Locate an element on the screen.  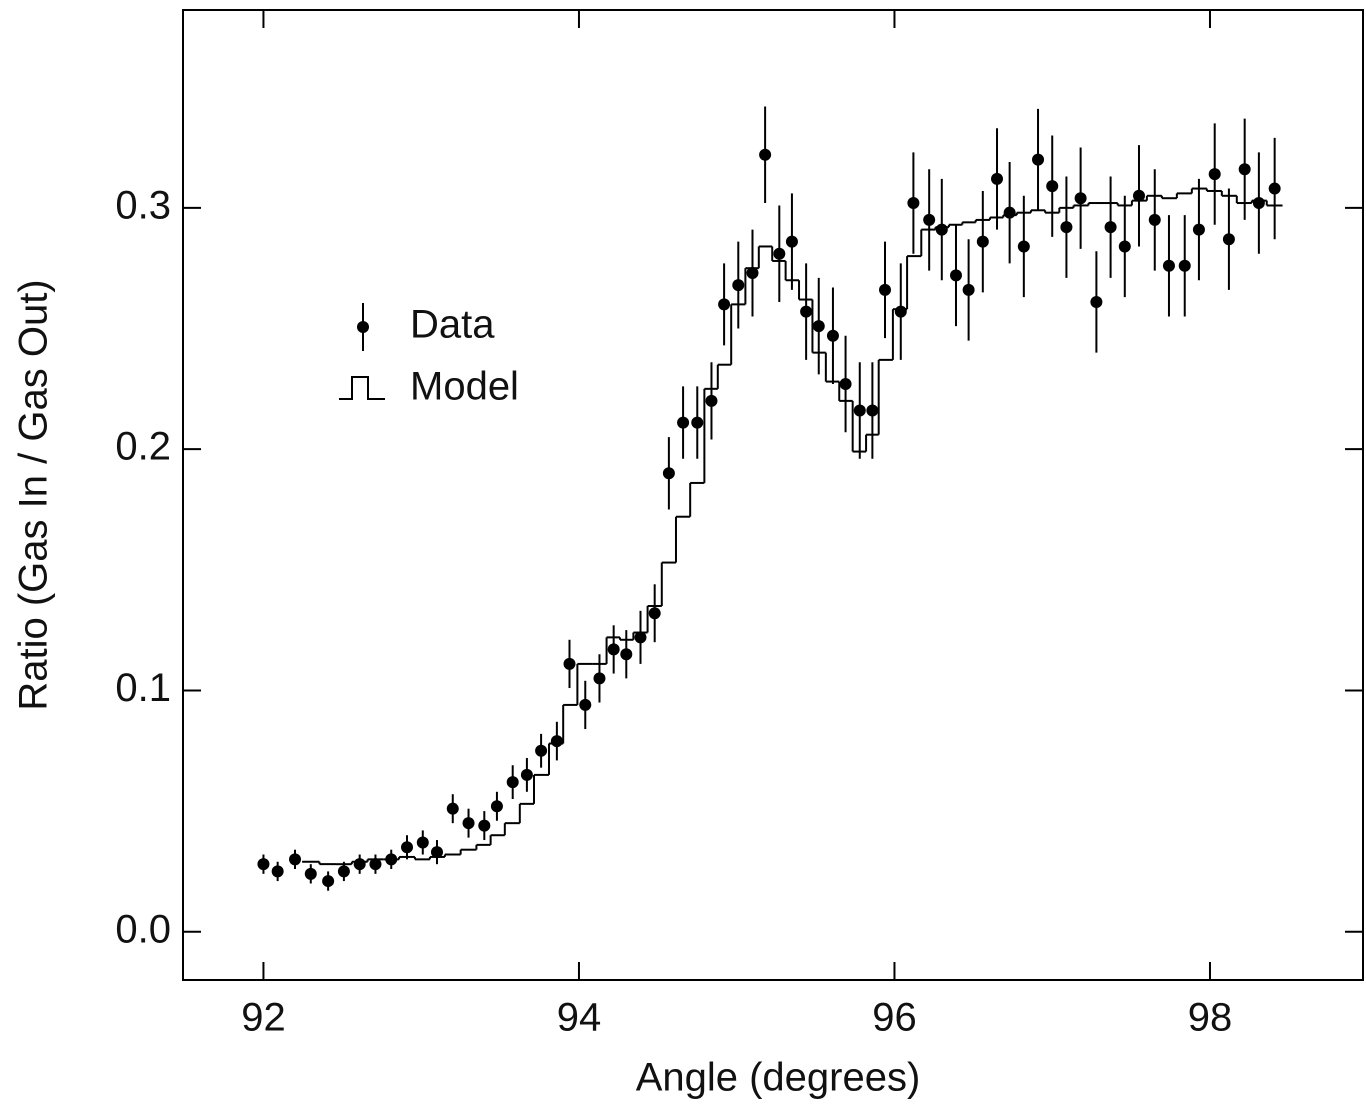
y-tick-label: 0.2 is located at coordinates (143, 447).